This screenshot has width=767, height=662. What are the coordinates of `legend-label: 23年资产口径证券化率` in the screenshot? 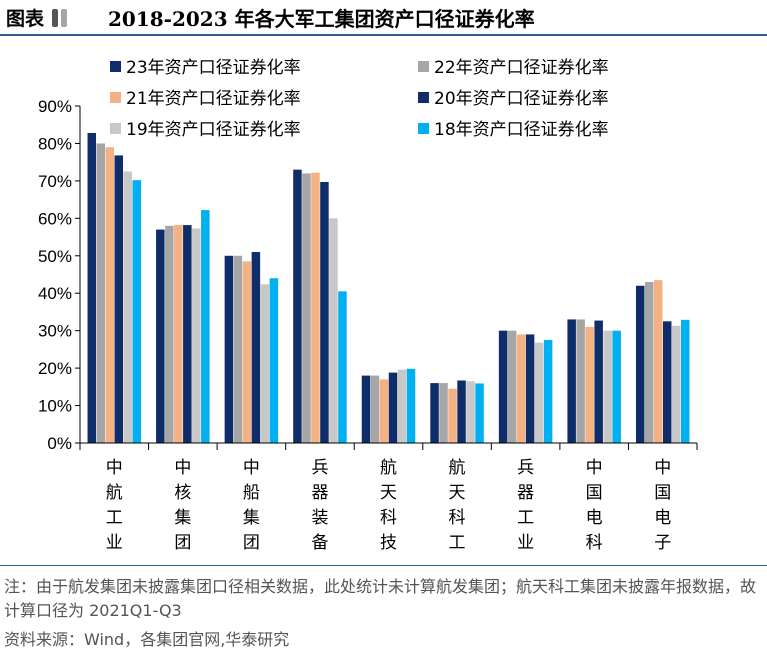 It's located at (213, 68).